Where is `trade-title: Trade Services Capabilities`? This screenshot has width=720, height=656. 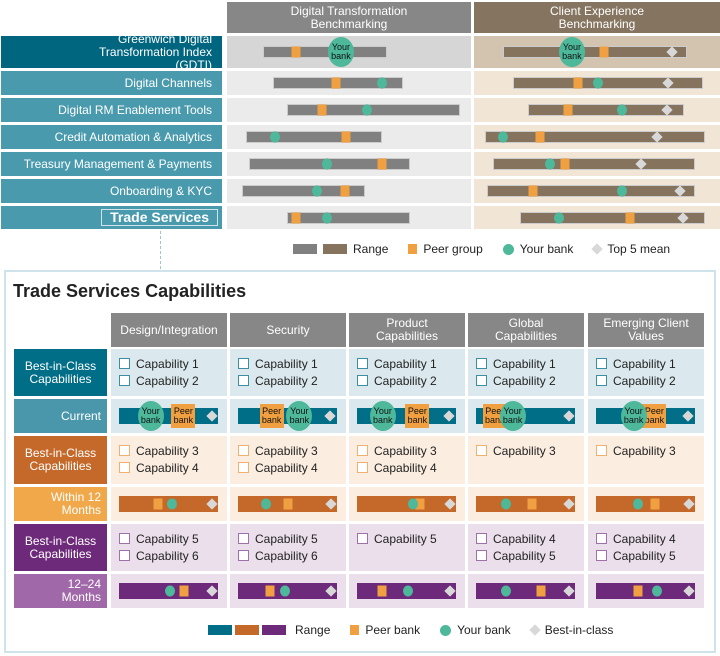 trade-title: Trade Services Capabilities is located at coordinates (130, 291).